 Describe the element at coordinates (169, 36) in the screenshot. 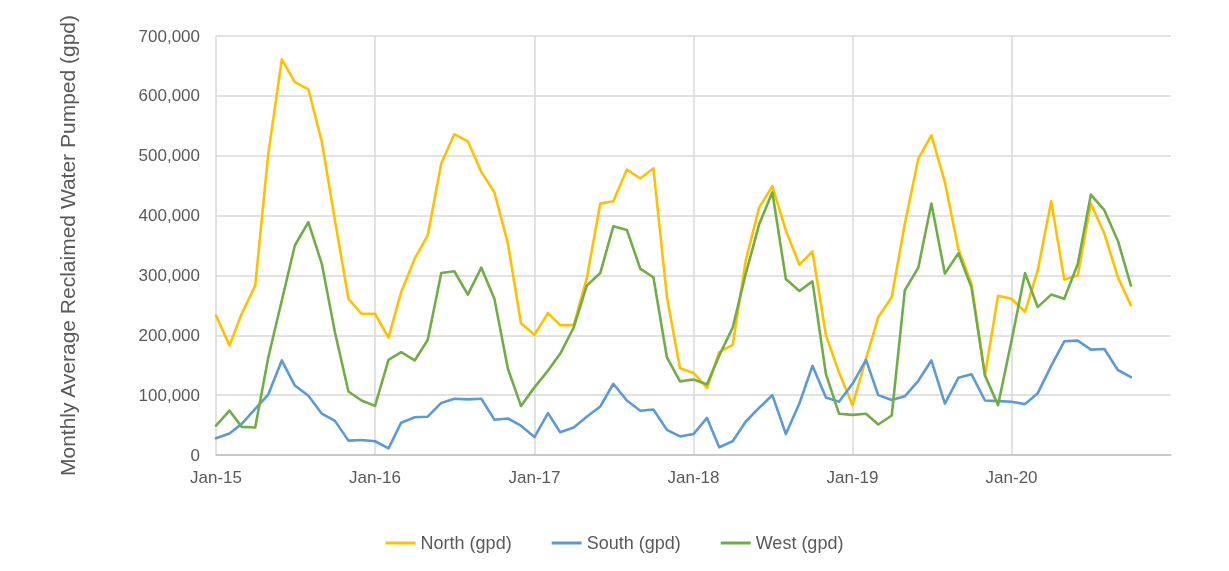

I see `y-tick-label: 700,000` at that location.